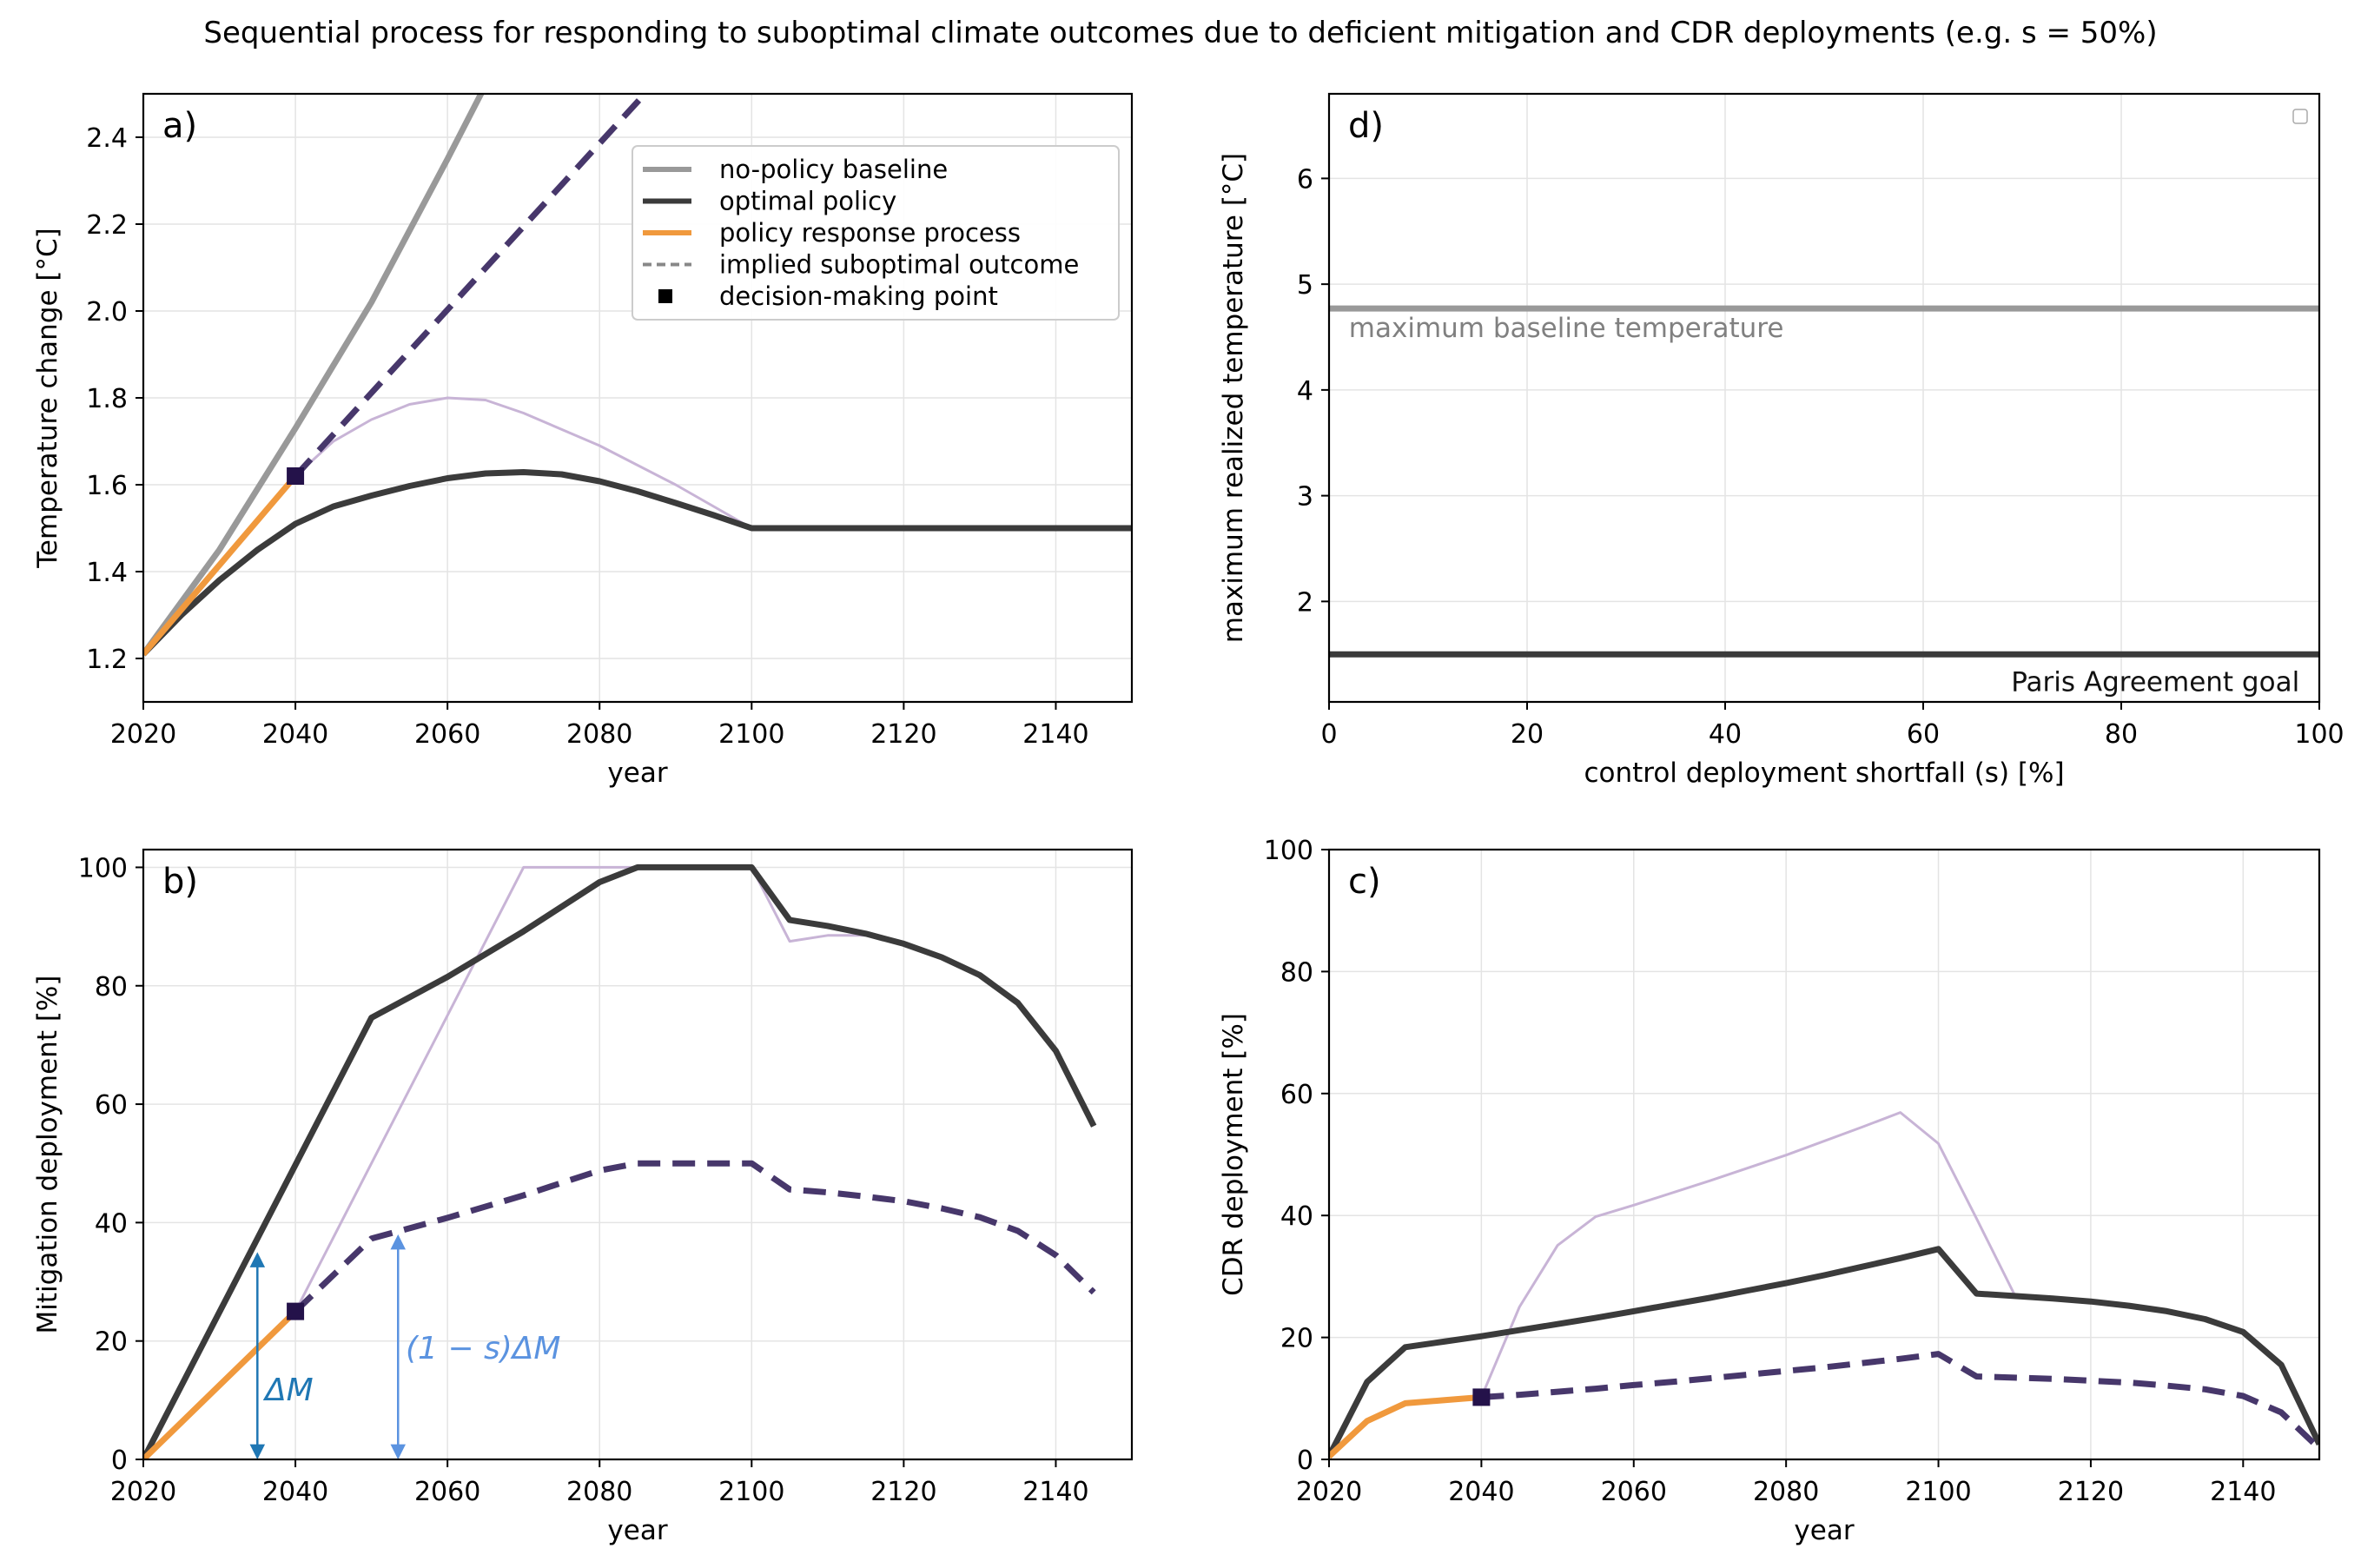 Image resolution: width=2361 pixels, height=1568 pixels. What do you see at coordinates (1305, 179) in the screenshot?
I see `y-tick-label: 6` at bounding box center [1305, 179].